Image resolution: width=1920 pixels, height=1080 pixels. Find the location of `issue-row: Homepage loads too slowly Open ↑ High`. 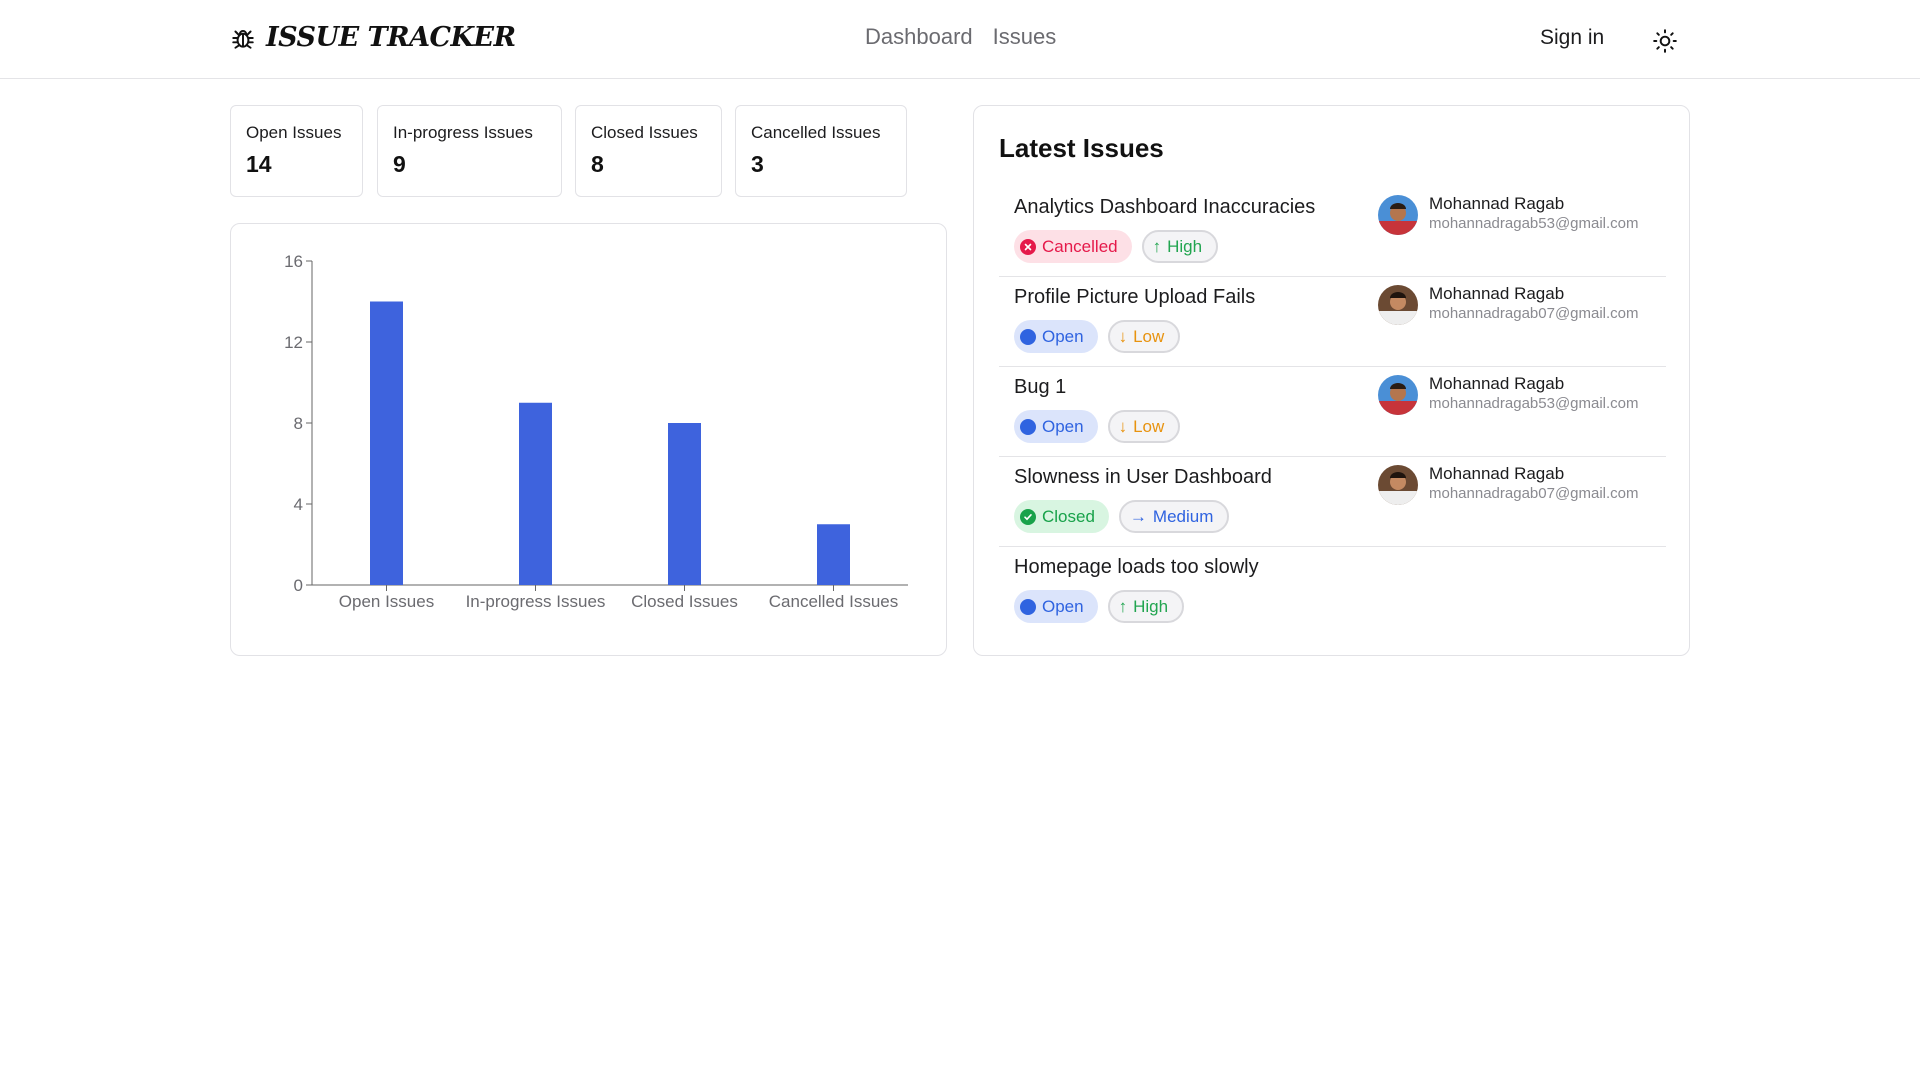

issue-row: Homepage loads too slowly Open ↑ High is located at coordinates (1332, 592).